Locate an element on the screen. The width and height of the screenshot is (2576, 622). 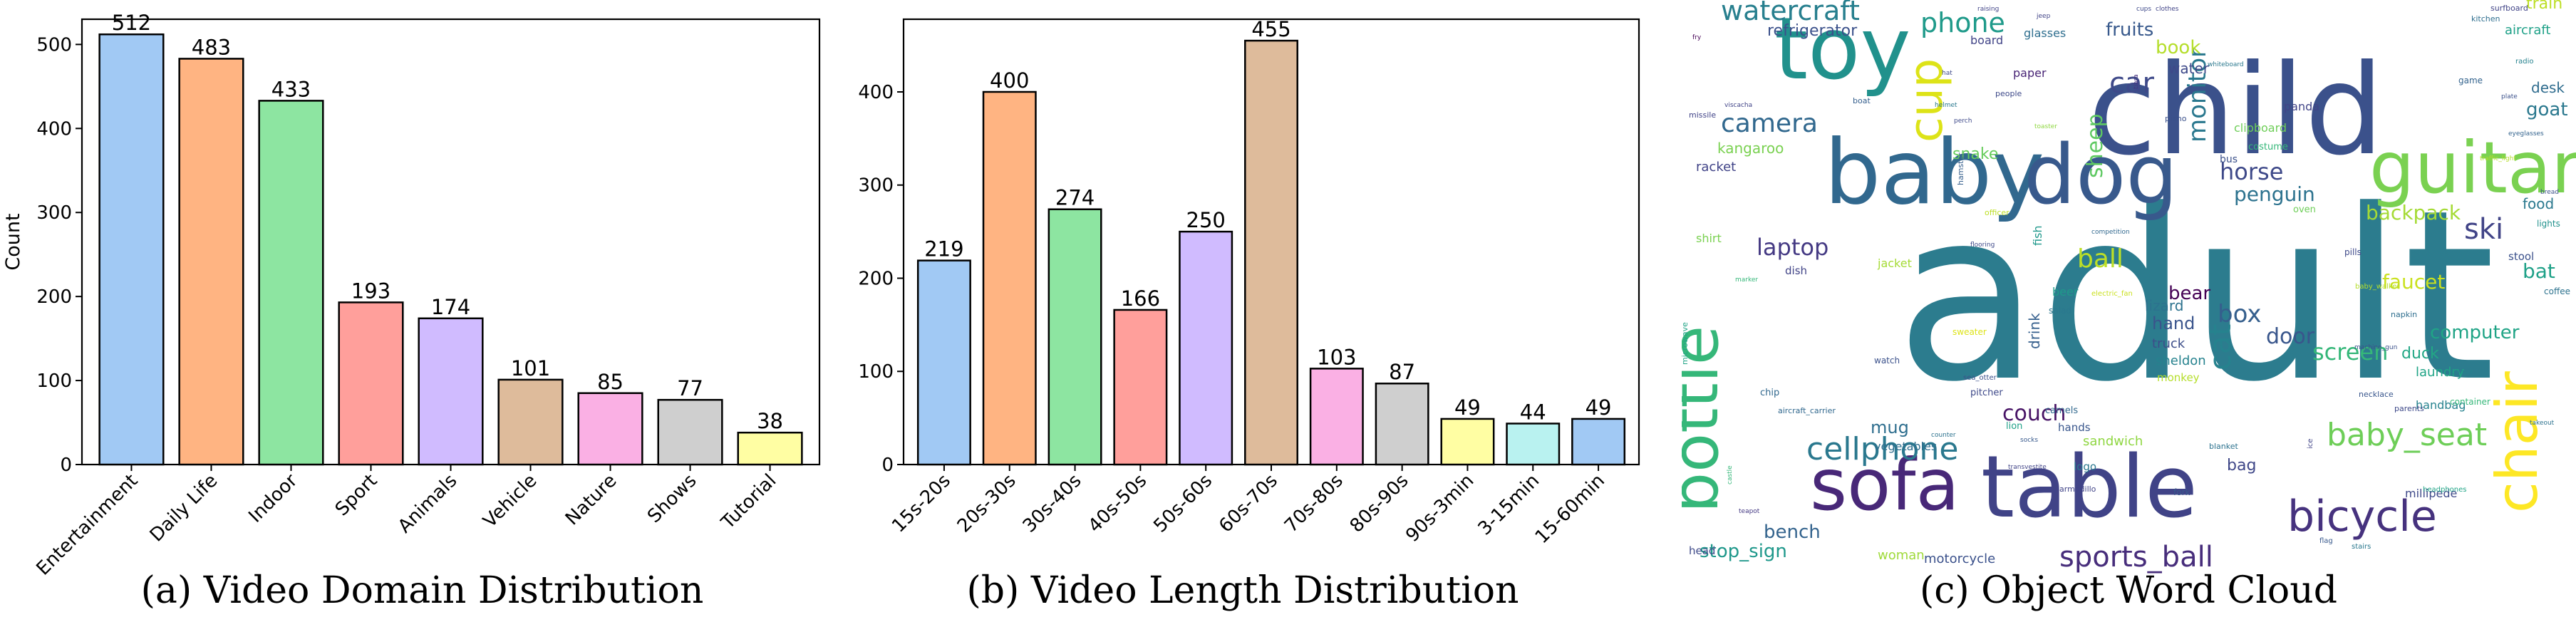
cloud-word: adult is located at coordinates (2195, 297).